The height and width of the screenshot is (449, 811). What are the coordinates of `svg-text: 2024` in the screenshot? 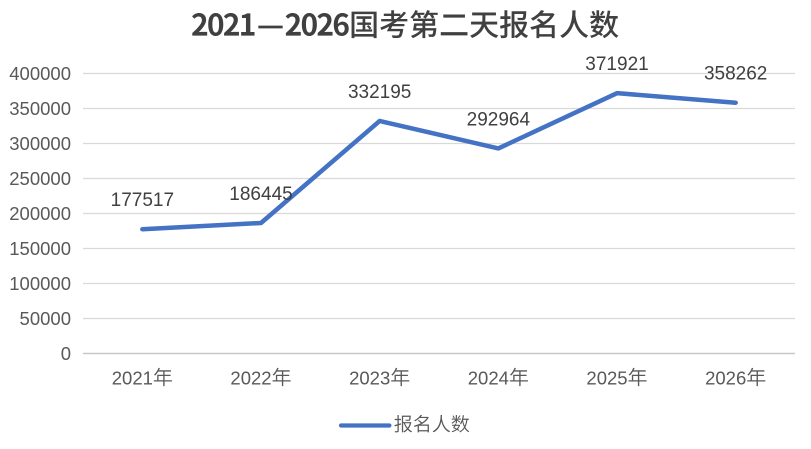 It's located at (488, 378).